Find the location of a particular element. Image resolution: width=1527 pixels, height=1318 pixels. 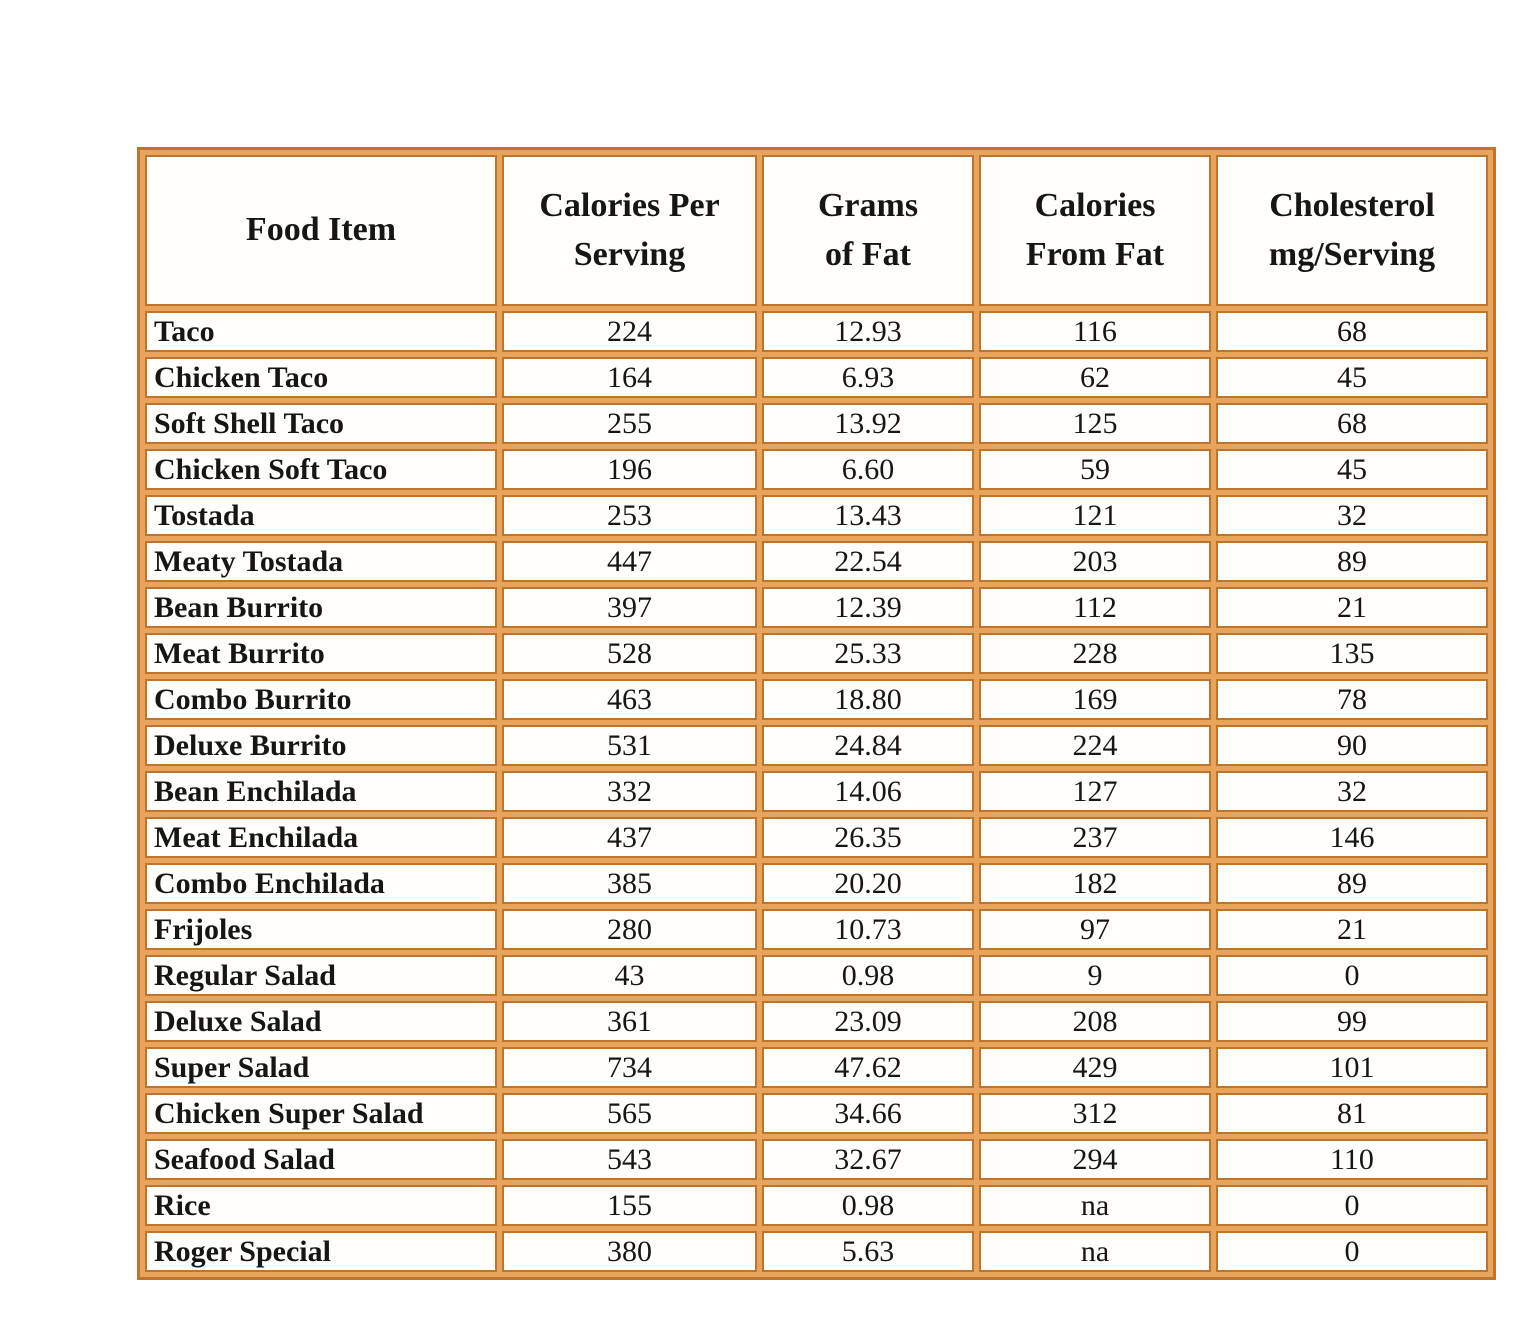

food-item-cell: Tostada is located at coordinates (321, 515).